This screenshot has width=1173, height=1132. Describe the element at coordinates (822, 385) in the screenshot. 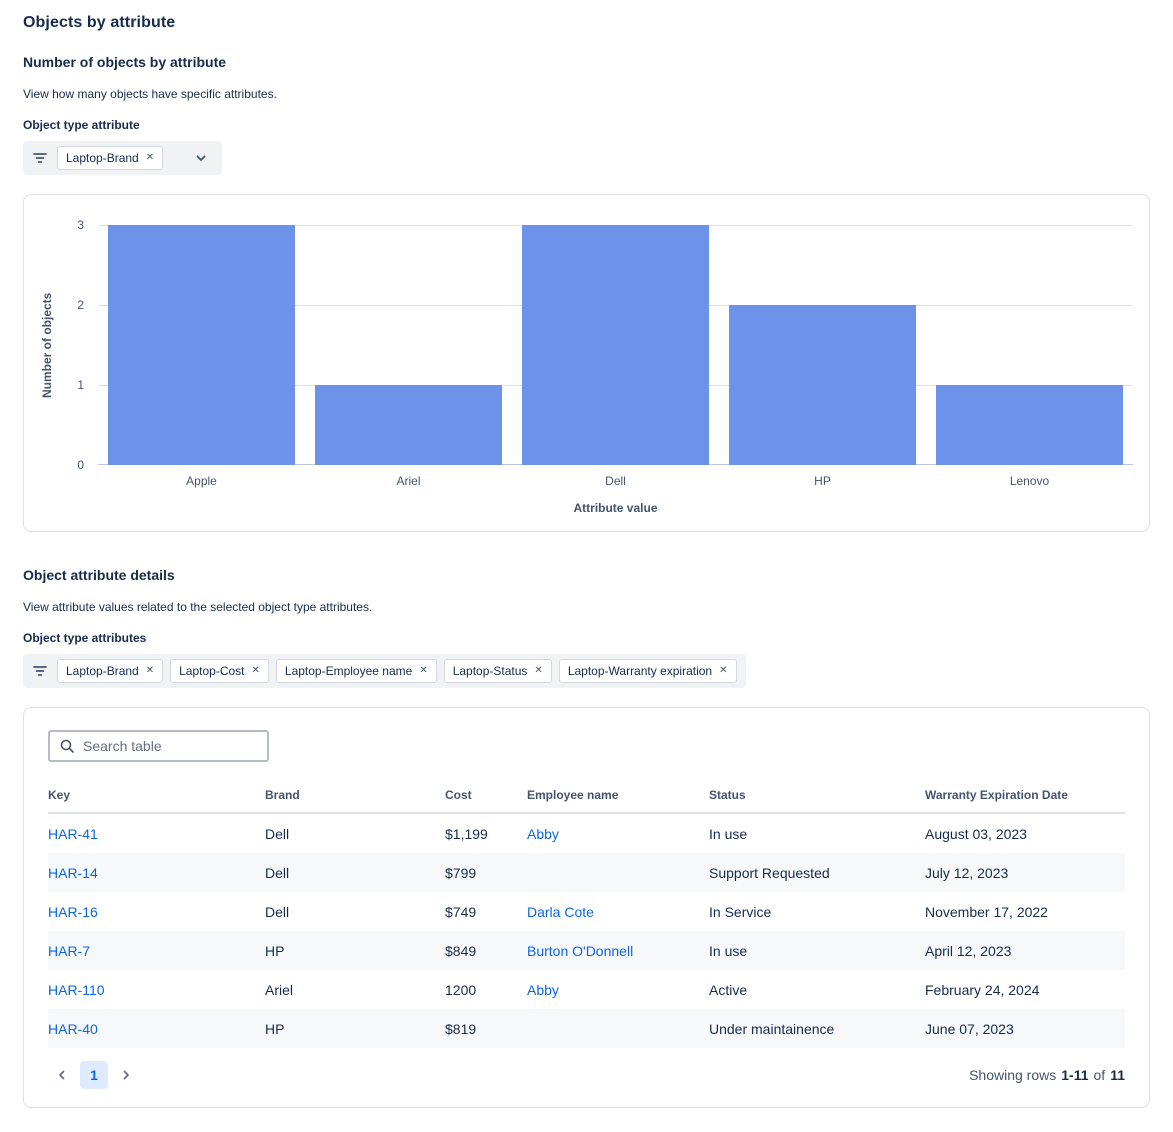

I see `bar-hp` at that location.